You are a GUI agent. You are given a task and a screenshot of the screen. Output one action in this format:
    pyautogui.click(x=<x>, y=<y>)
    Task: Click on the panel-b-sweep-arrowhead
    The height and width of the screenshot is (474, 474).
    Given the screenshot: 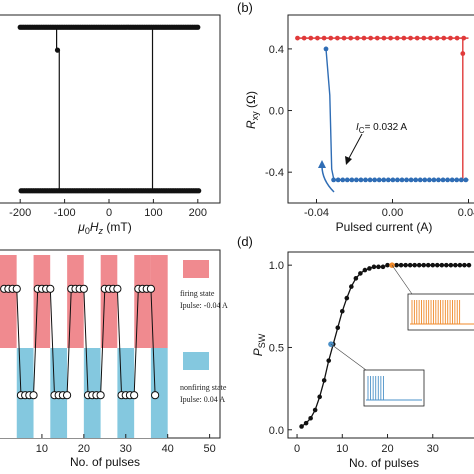 What is the action you would take?
    pyautogui.click(x=322, y=164)
    